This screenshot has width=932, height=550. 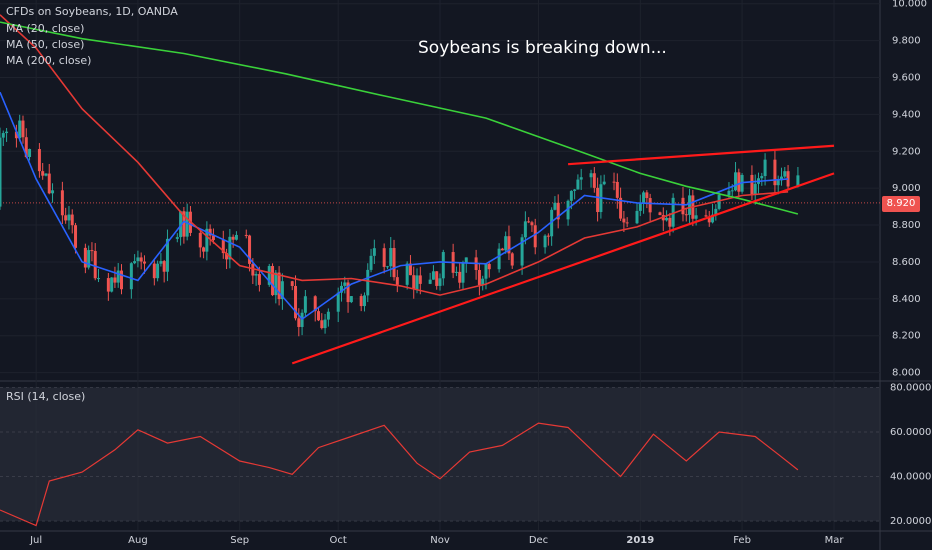 I want to click on time-tick-label: Mar, so click(x=835, y=540).